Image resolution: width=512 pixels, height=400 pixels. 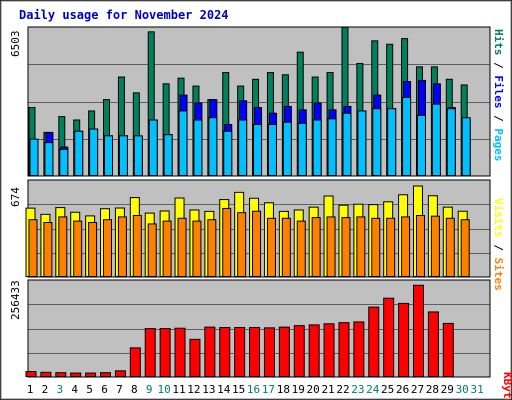 What do you see at coordinates (208, 389) in the screenshot?
I see `day-label: 13` at bounding box center [208, 389].